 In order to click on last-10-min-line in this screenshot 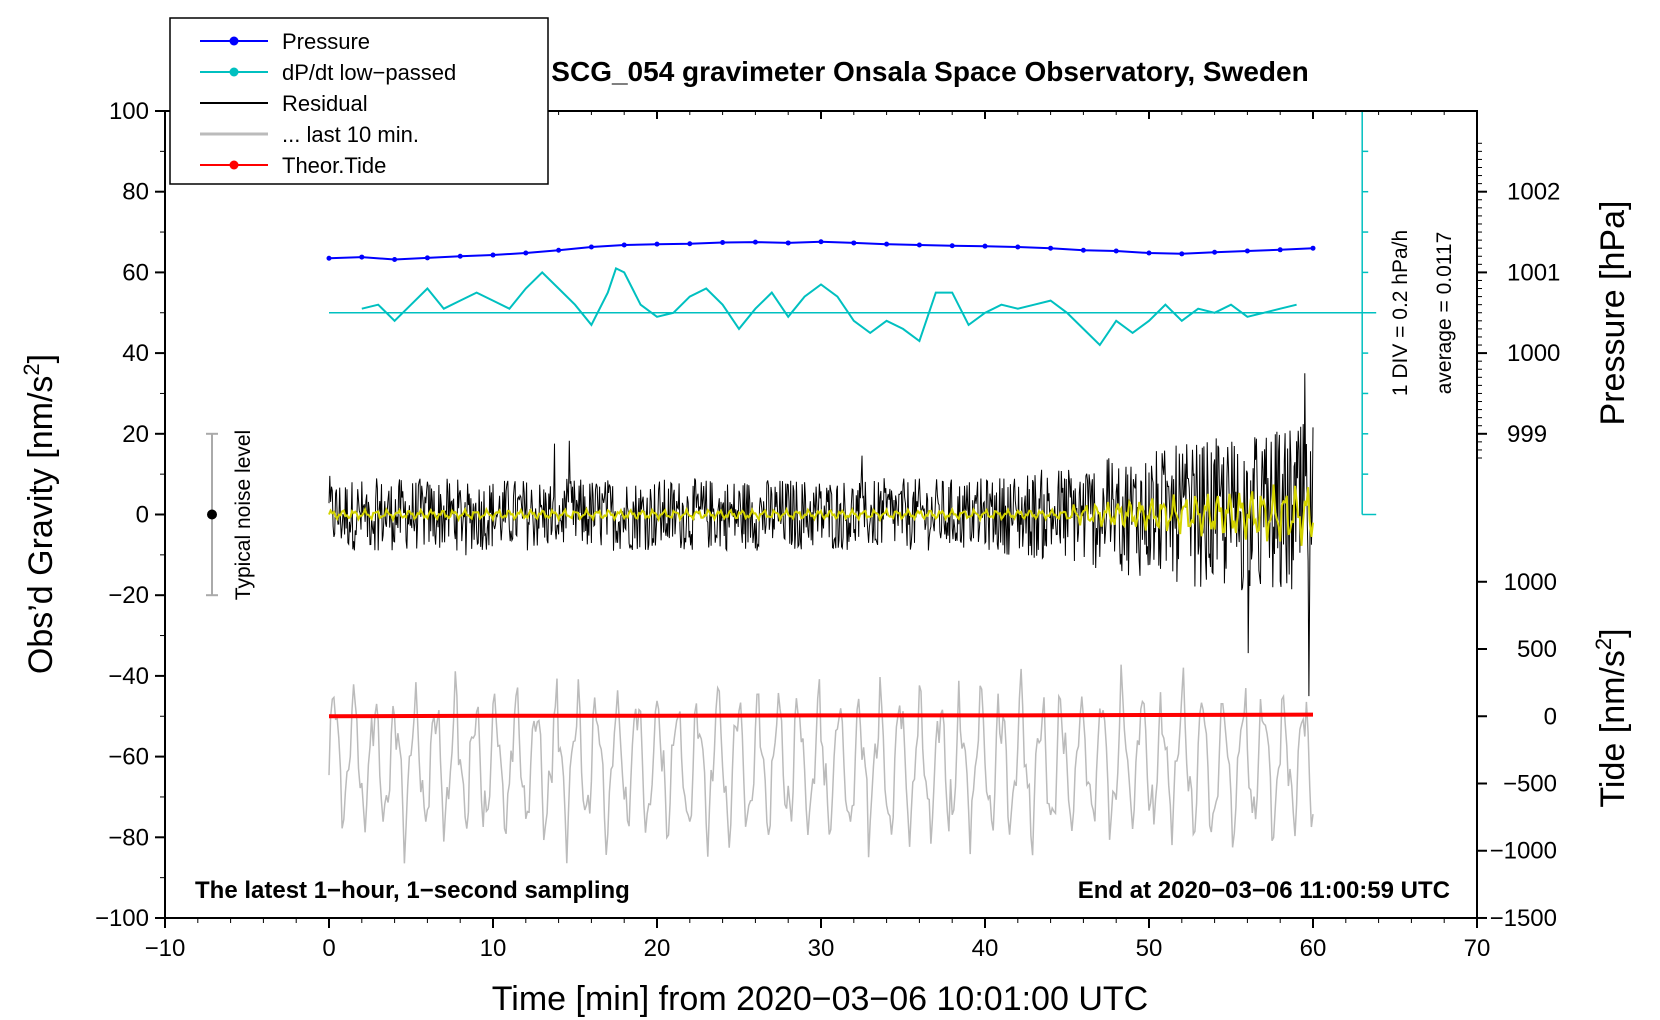, I will do `click(821, 764)`.